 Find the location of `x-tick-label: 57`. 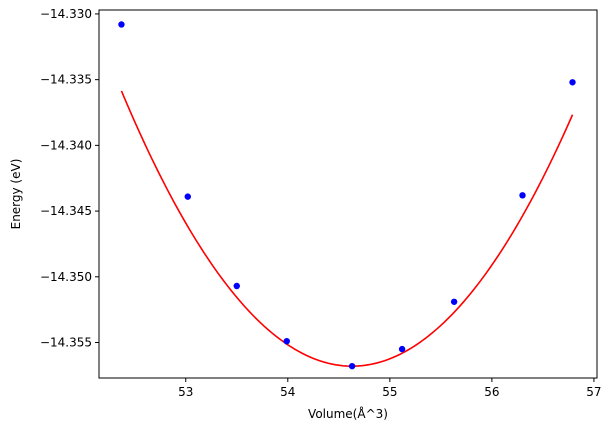

x-tick-label: 57 is located at coordinates (593, 392).